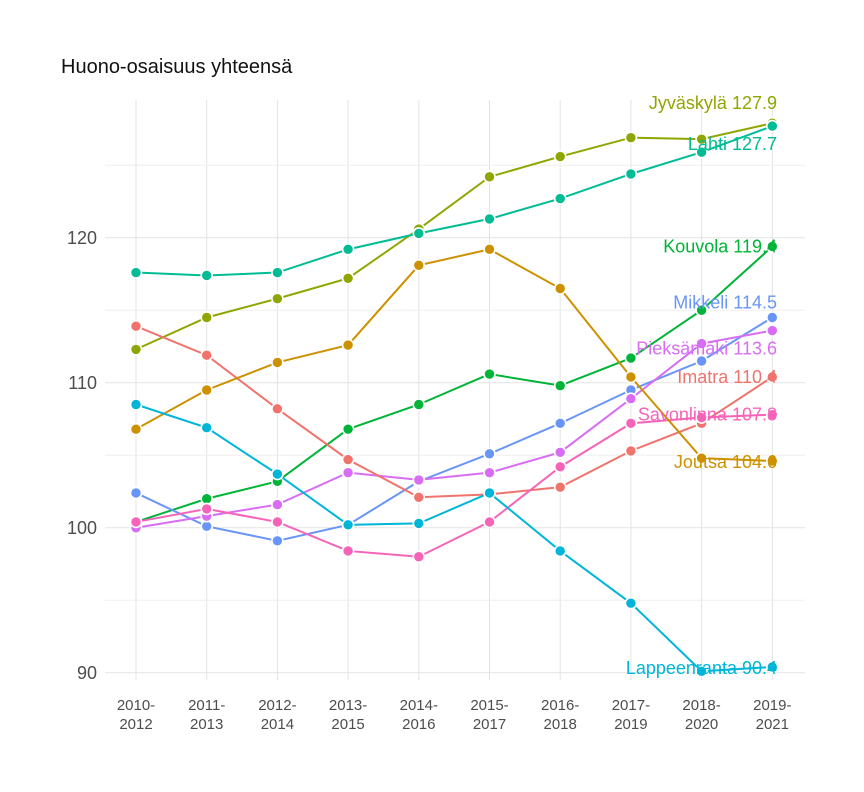  Describe the element at coordinates (720, 246) in the screenshot. I see `end-label: Kouvola 119.4` at that location.